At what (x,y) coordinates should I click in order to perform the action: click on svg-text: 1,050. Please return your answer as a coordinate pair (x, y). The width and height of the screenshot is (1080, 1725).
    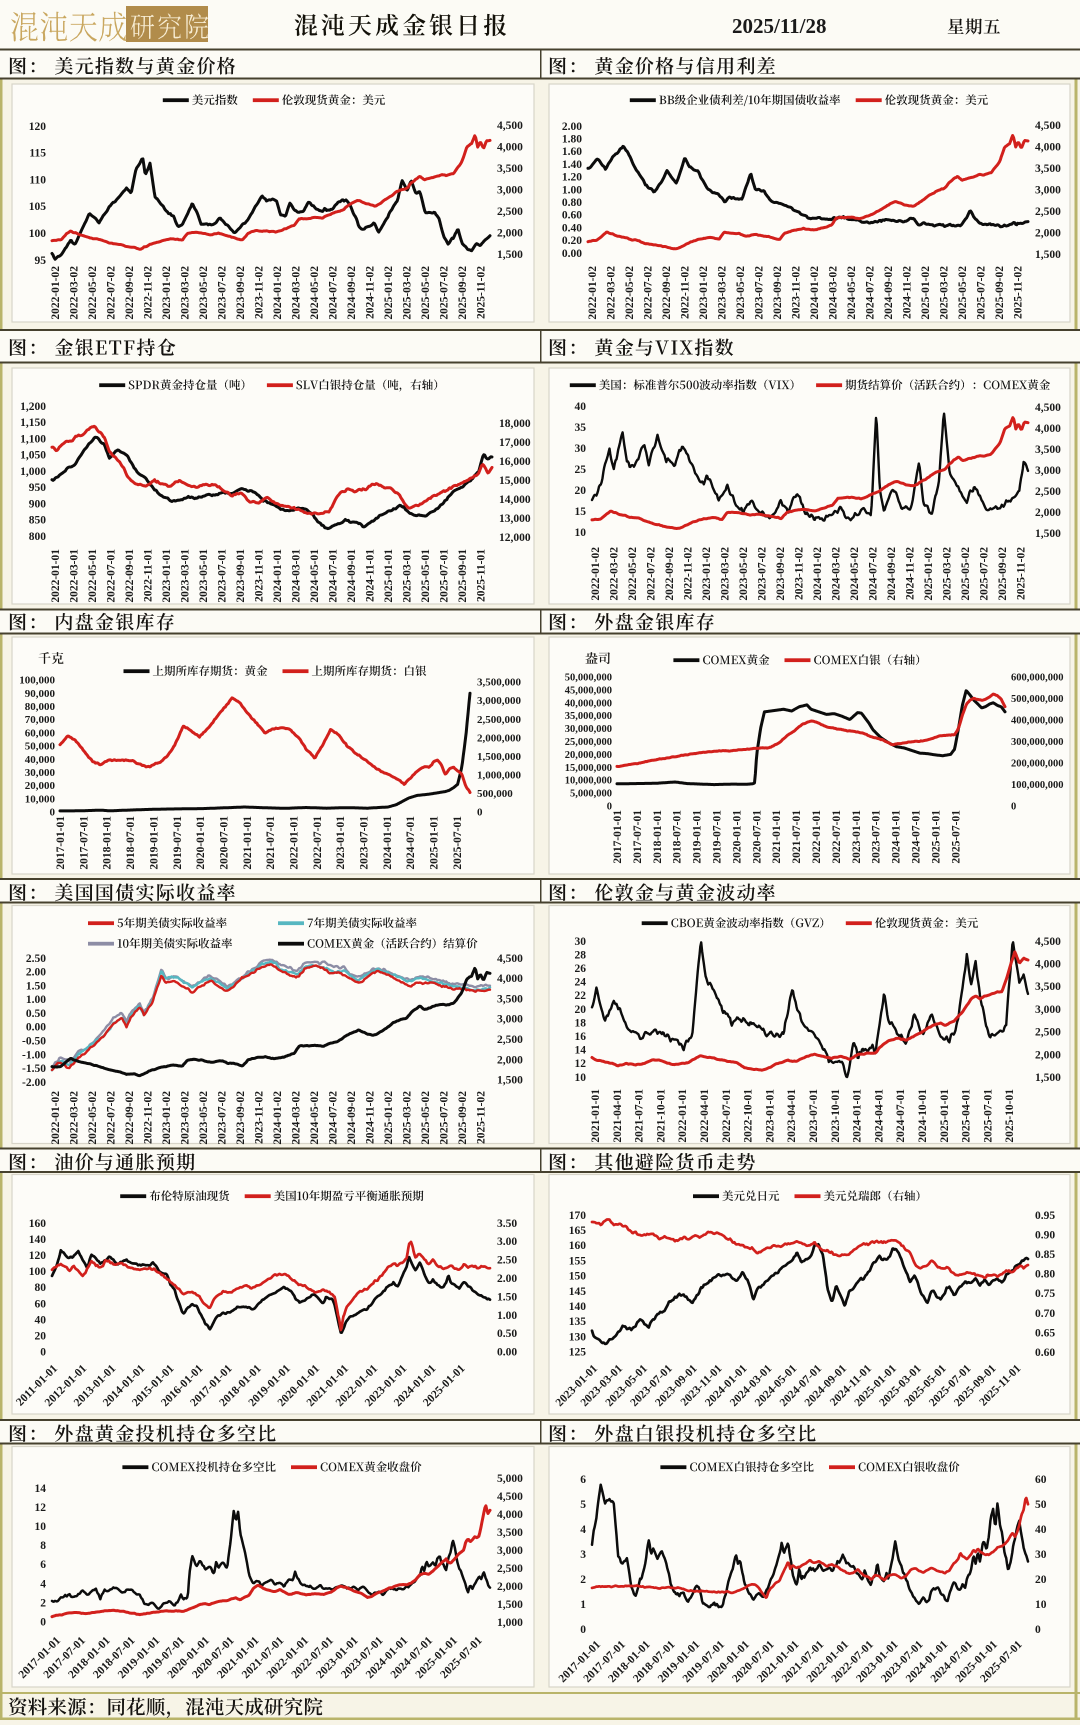
    Looking at the image, I should click on (33, 456).